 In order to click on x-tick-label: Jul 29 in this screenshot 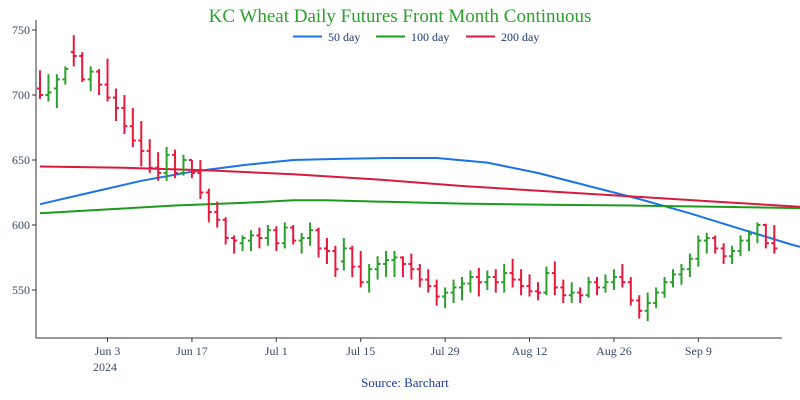, I will do `click(445, 351)`.